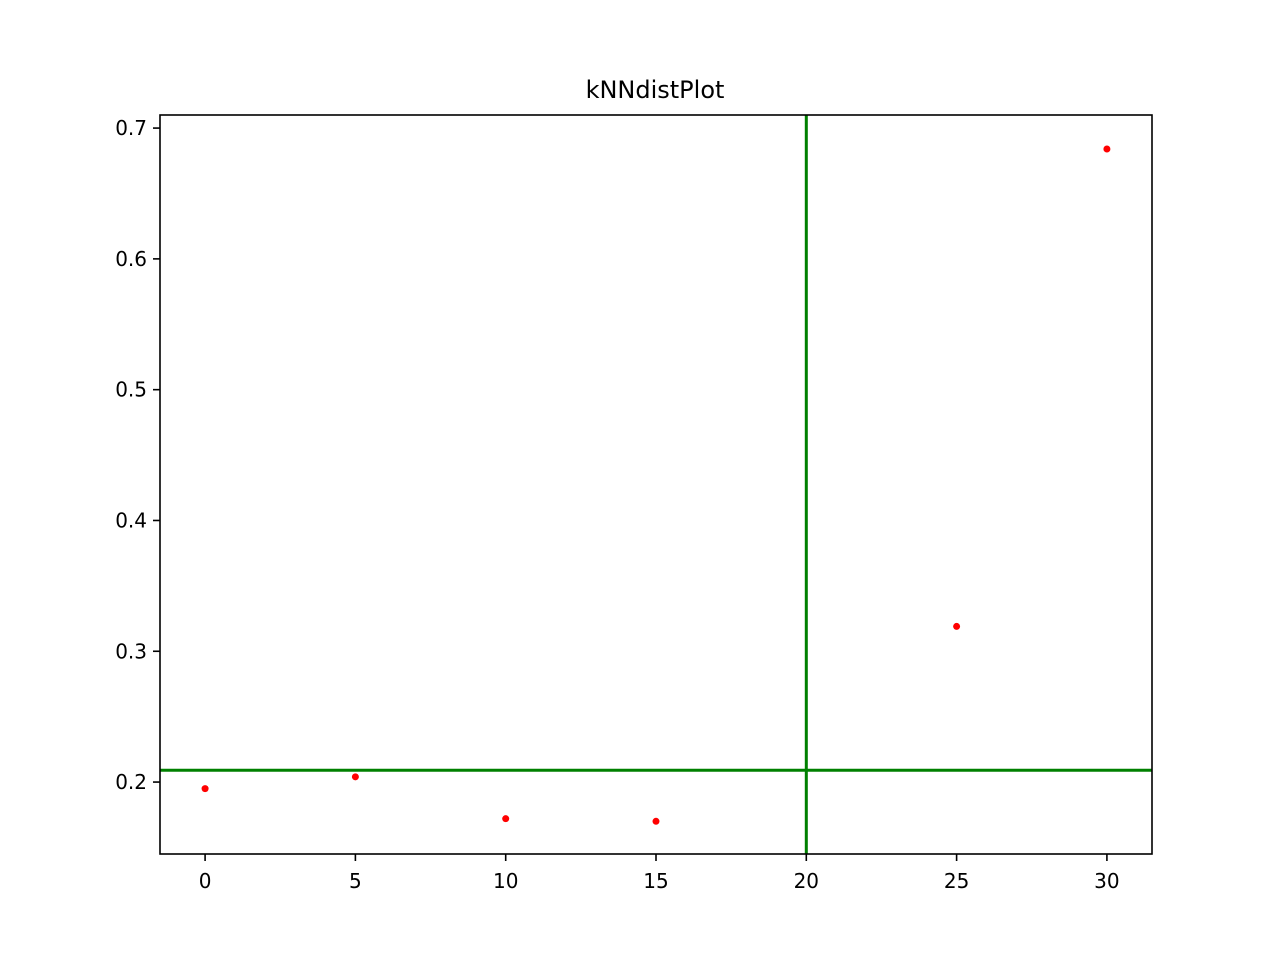 Image resolution: width=1280 pixels, height=960 pixels. I want to click on x-axis: 0 5 10 15 20 25 30, so click(659, 873).